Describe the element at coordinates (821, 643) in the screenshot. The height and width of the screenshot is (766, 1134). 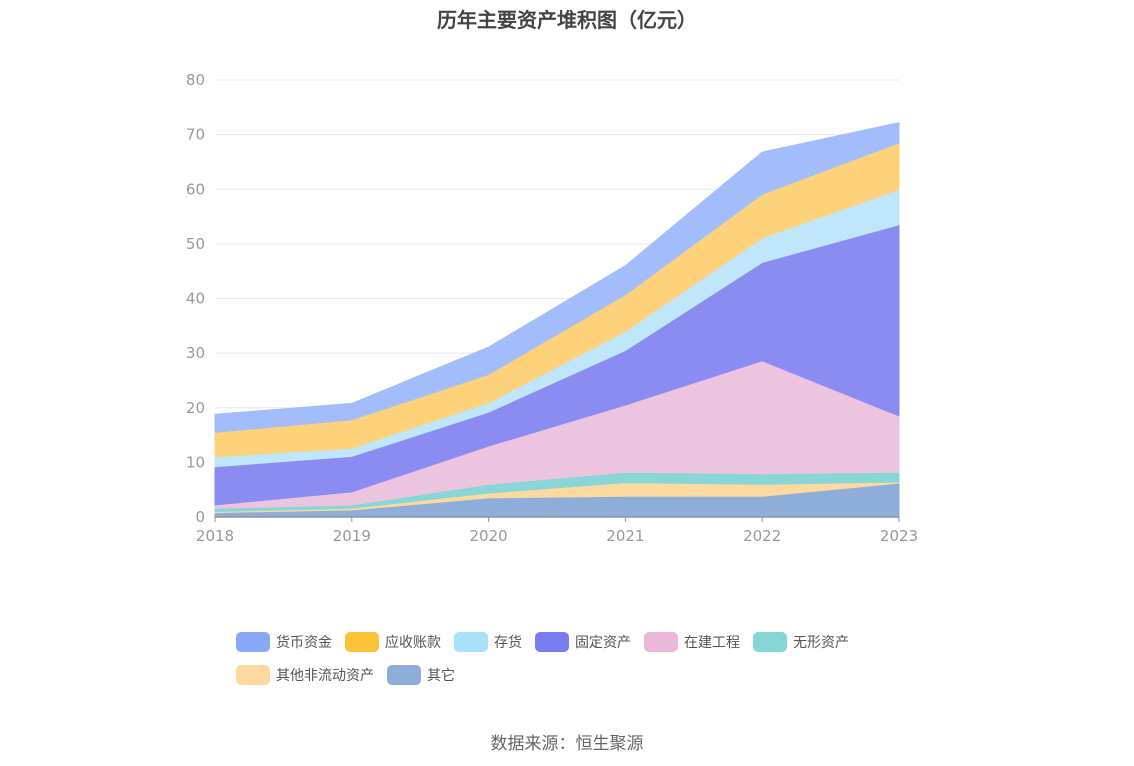
I see `legend-label: 无形资产` at that location.